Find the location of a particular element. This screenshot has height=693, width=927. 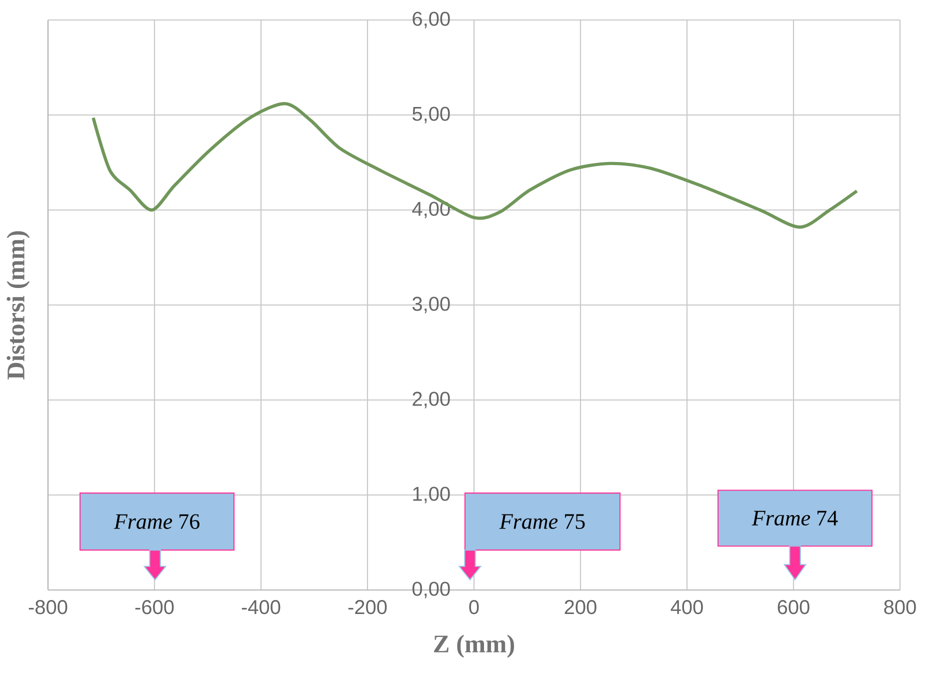

x-tick-label: 400 is located at coordinates (686, 607).